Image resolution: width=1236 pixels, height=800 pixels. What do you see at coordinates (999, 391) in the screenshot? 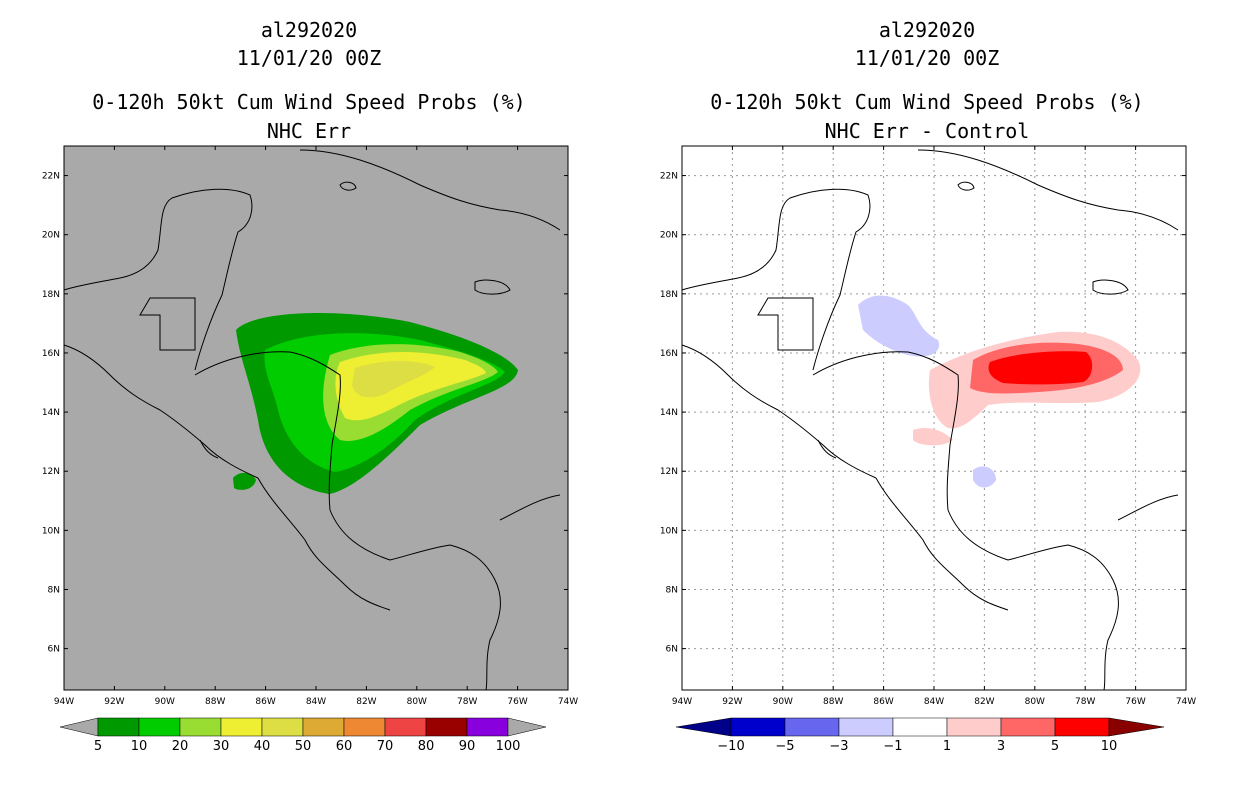
I see `right-difference-contours` at bounding box center [999, 391].